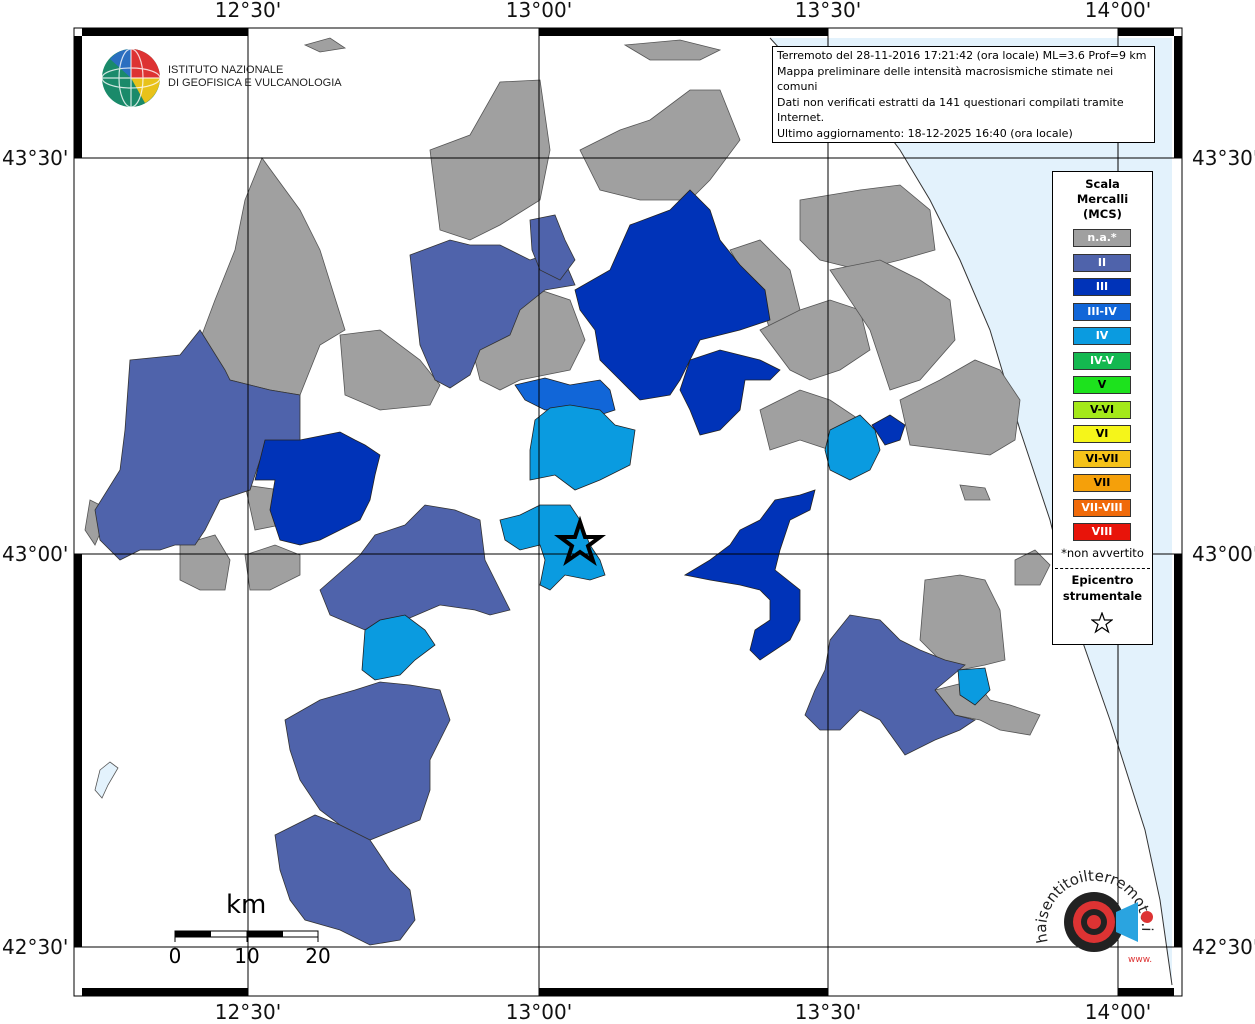 The image size is (1255, 1024). I want to click on scale-unit: km, so click(246, 905).